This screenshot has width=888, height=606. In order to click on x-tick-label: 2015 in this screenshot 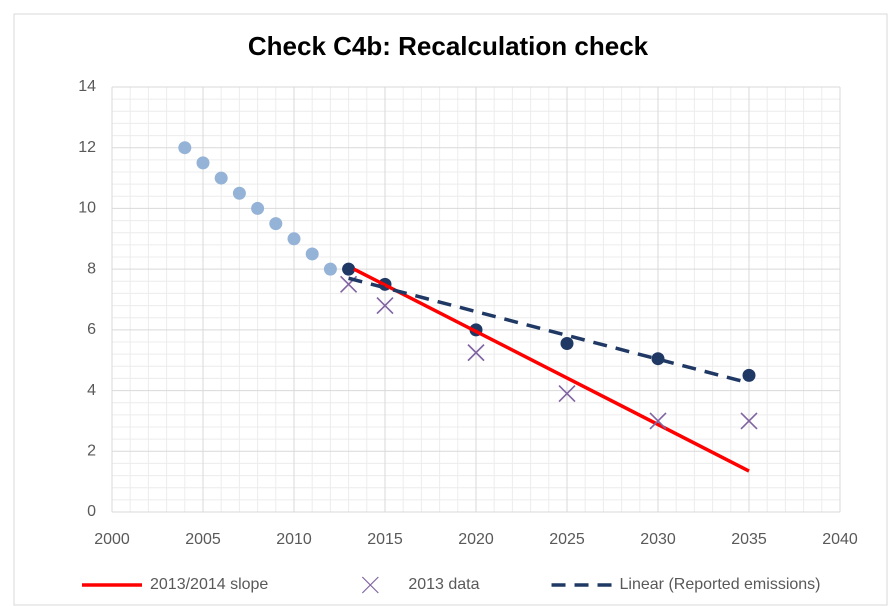, I will do `click(385, 539)`.